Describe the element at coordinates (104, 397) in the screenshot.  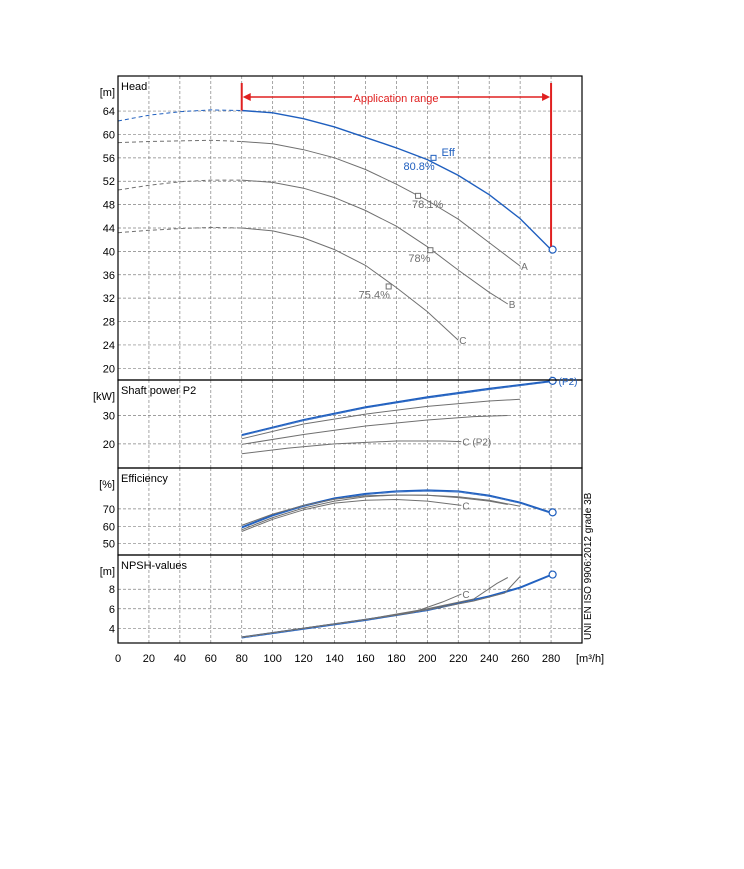
I see `y-axis-unit: [kW]` at that location.